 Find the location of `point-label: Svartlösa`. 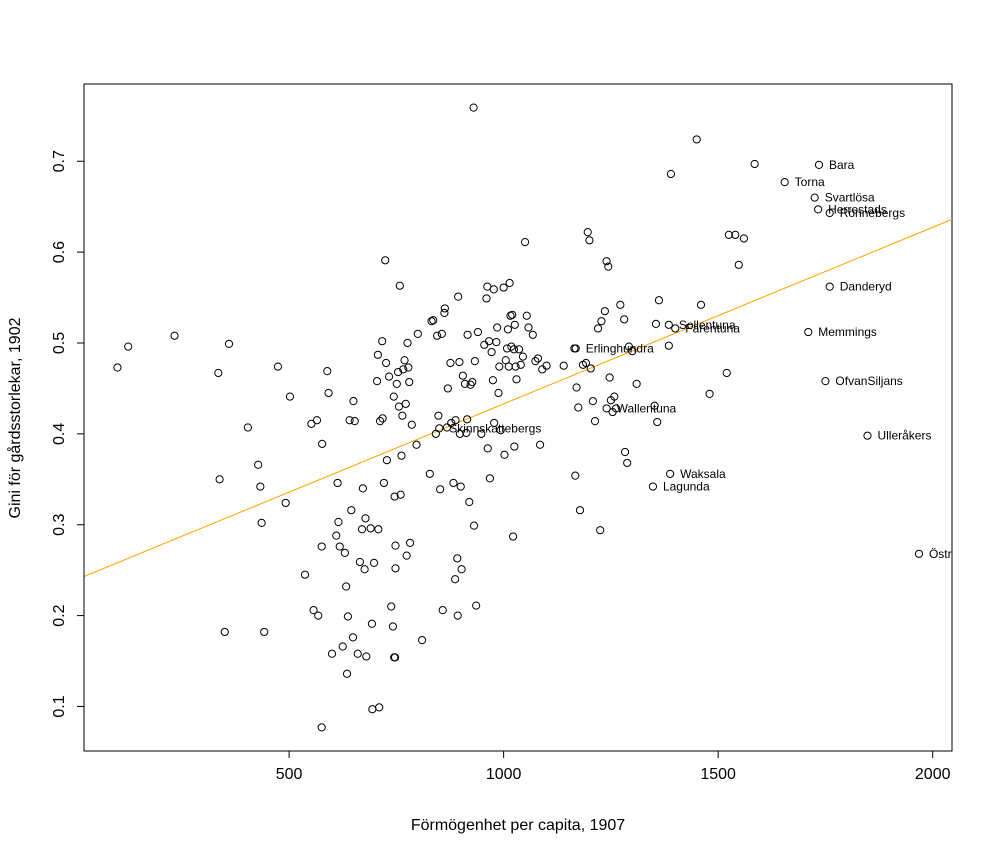

point-label: Svartlösa is located at coordinates (850, 198).